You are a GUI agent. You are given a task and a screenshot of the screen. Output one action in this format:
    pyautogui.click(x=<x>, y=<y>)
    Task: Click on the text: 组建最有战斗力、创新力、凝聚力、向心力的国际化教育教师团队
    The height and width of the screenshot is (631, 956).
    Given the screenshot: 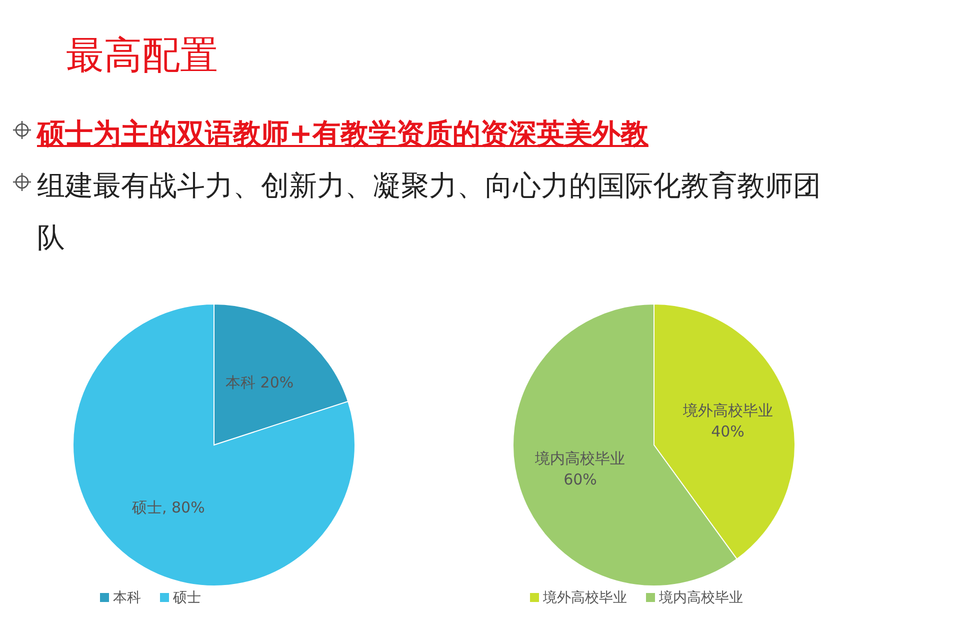 What is the action you would take?
    pyautogui.click(x=429, y=212)
    